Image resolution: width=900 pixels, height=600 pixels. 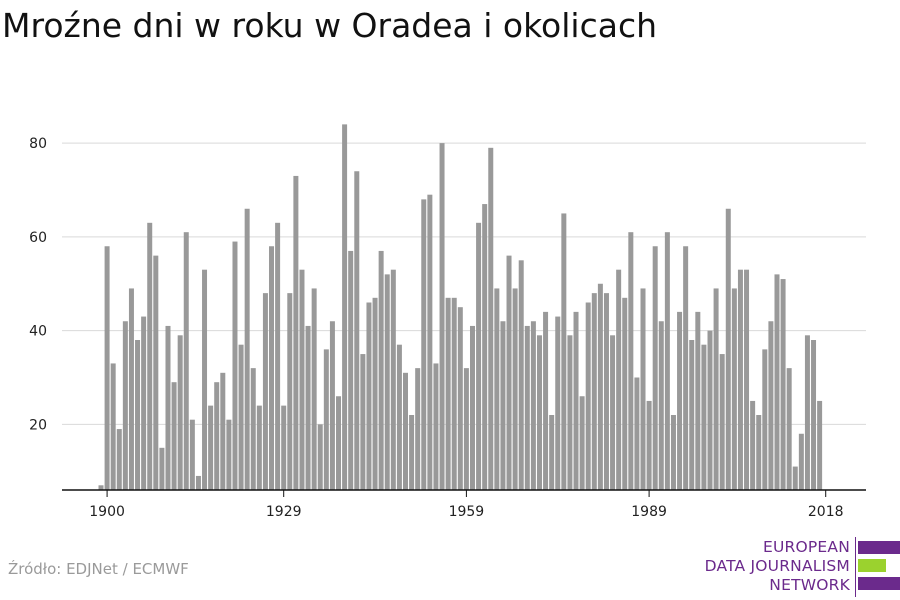 I want to click on bar-1909, so click(x=162, y=468).